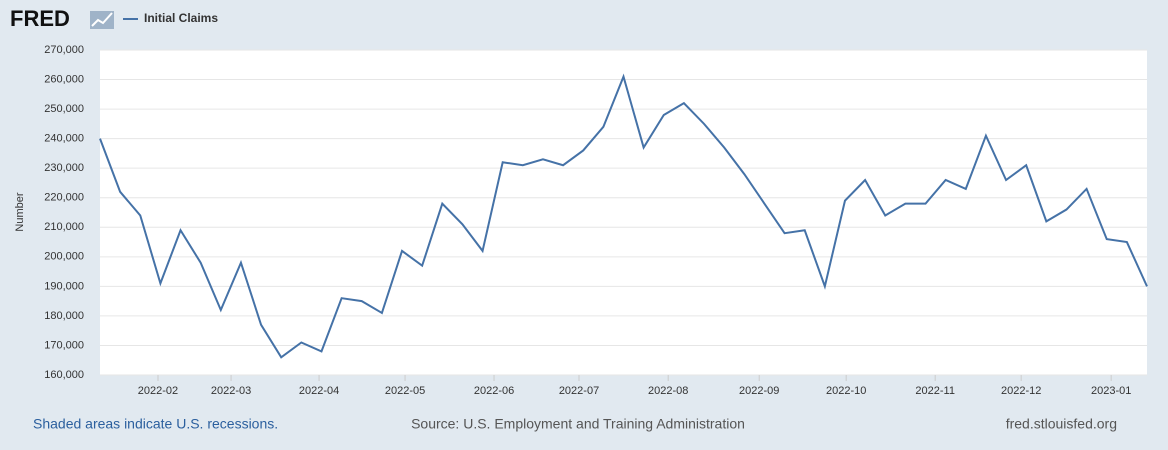  What do you see at coordinates (64, 139) in the screenshot?
I see `y-tick-label: 240,000` at bounding box center [64, 139].